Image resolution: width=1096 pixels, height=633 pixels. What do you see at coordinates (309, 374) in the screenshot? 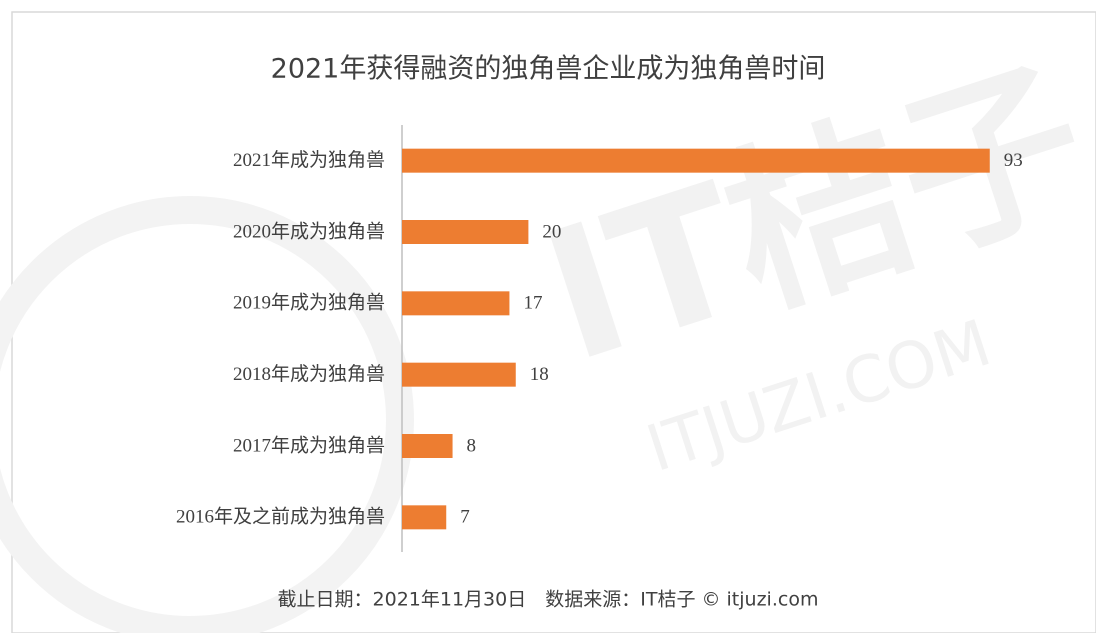
I see `y-tick-label: 2018年成为独角兽` at bounding box center [309, 374].